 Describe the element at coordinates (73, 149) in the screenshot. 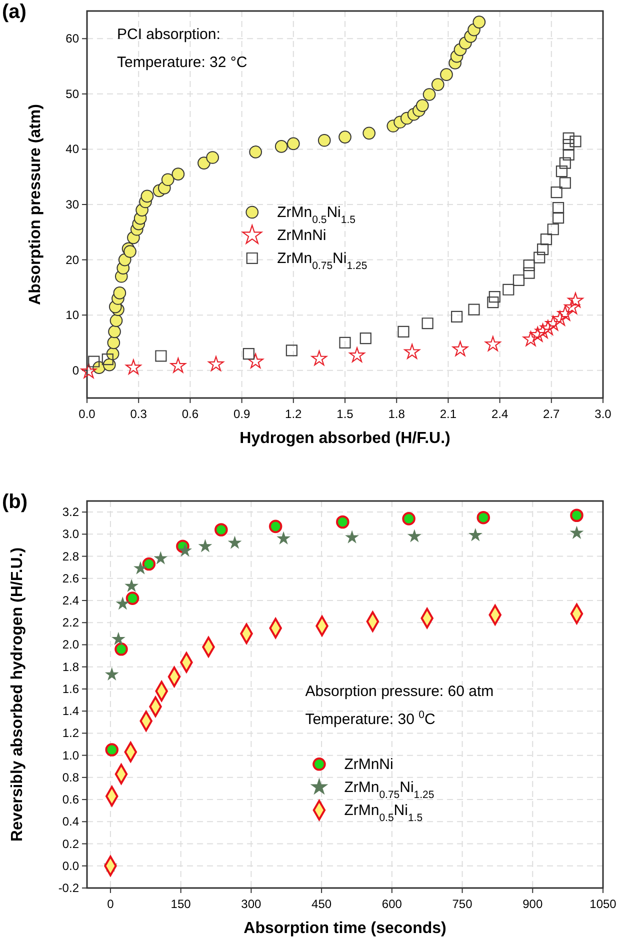

I see `y-tick-label: 40` at that location.